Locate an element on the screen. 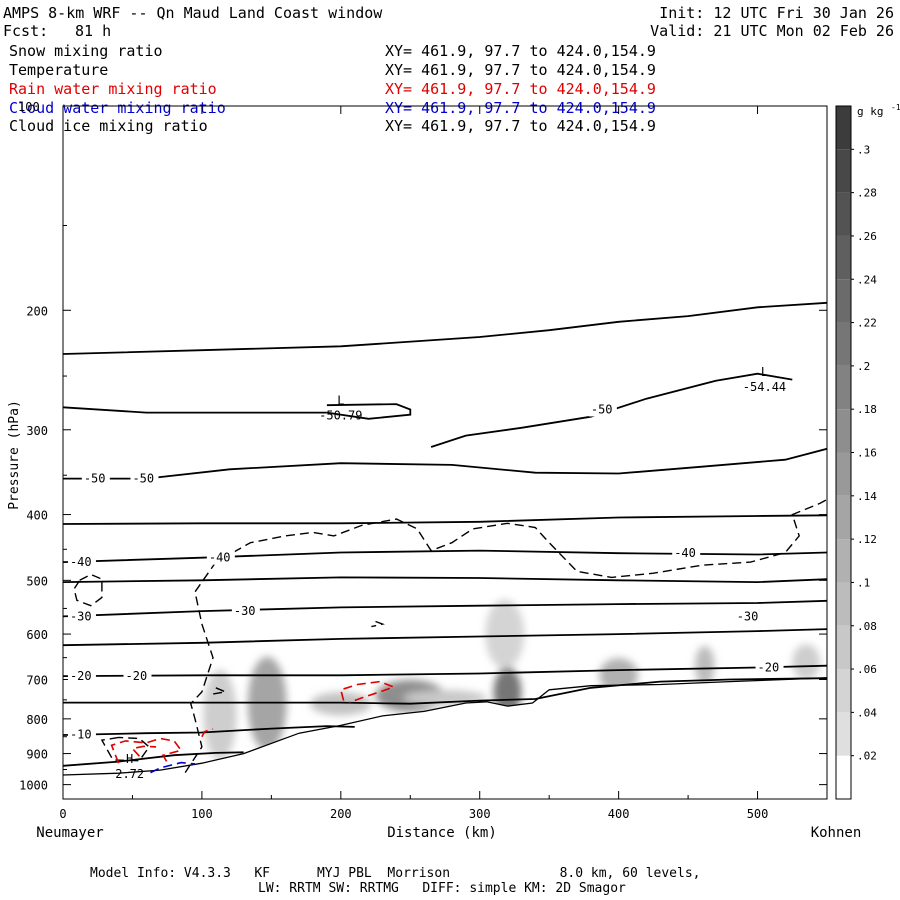 This screenshot has height=900, width=900. y-tick-label: 700 is located at coordinates (37, 681).